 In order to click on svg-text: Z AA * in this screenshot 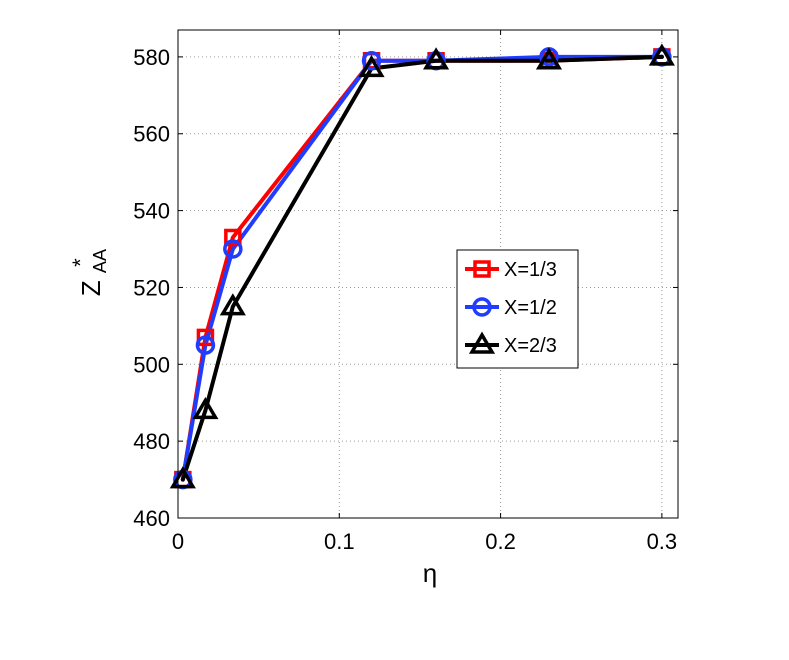, I will do `click(89, 269)`.